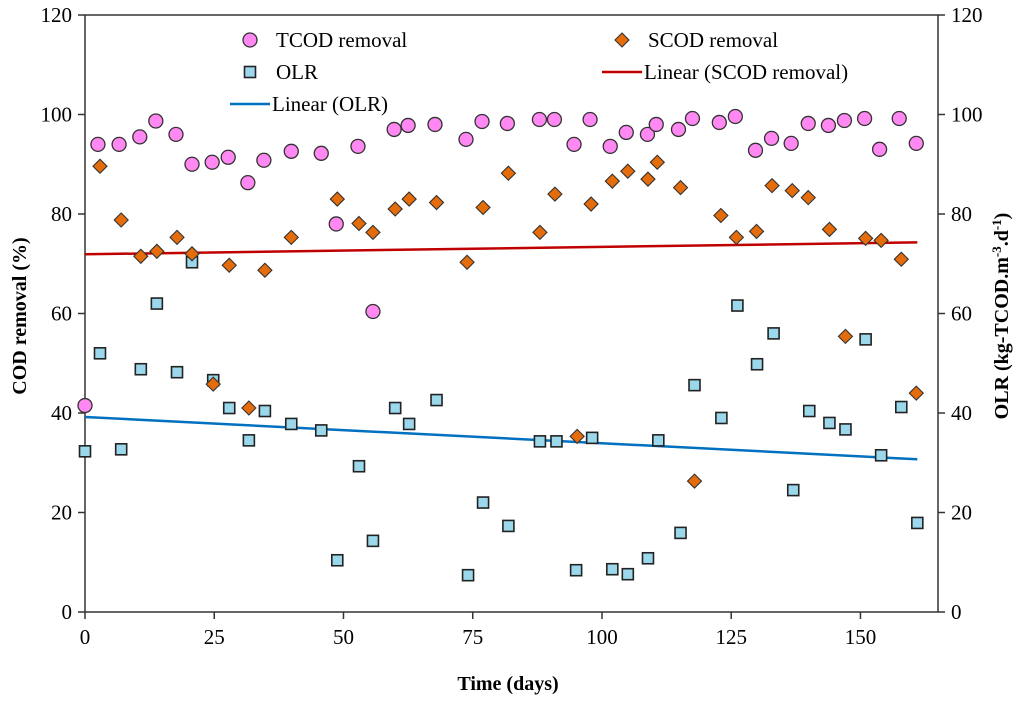  Describe the element at coordinates (713, 40) in the screenshot. I see `legend-scod-label: SCOD removal` at that location.